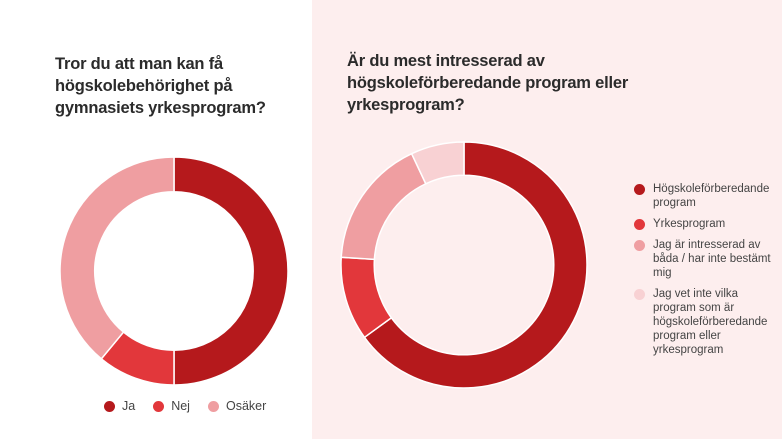  I want to click on legend-left: Ja Nej Osäker, so click(194, 406).